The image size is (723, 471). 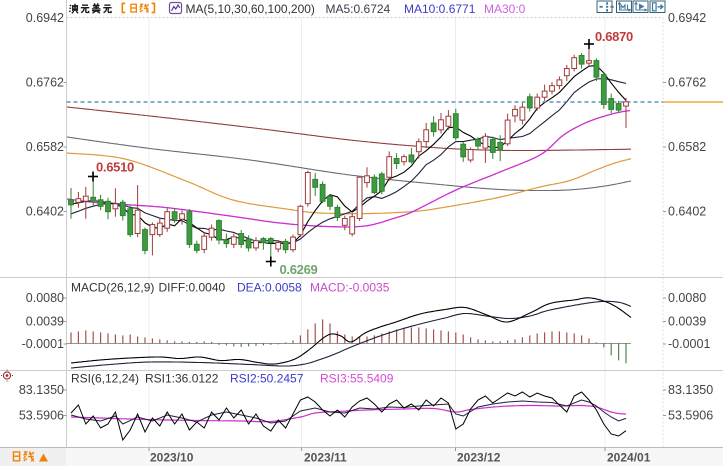 What do you see at coordinates (629, 458) in the screenshot?
I see `svg-text: 2024/01` at bounding box center [629, 458].